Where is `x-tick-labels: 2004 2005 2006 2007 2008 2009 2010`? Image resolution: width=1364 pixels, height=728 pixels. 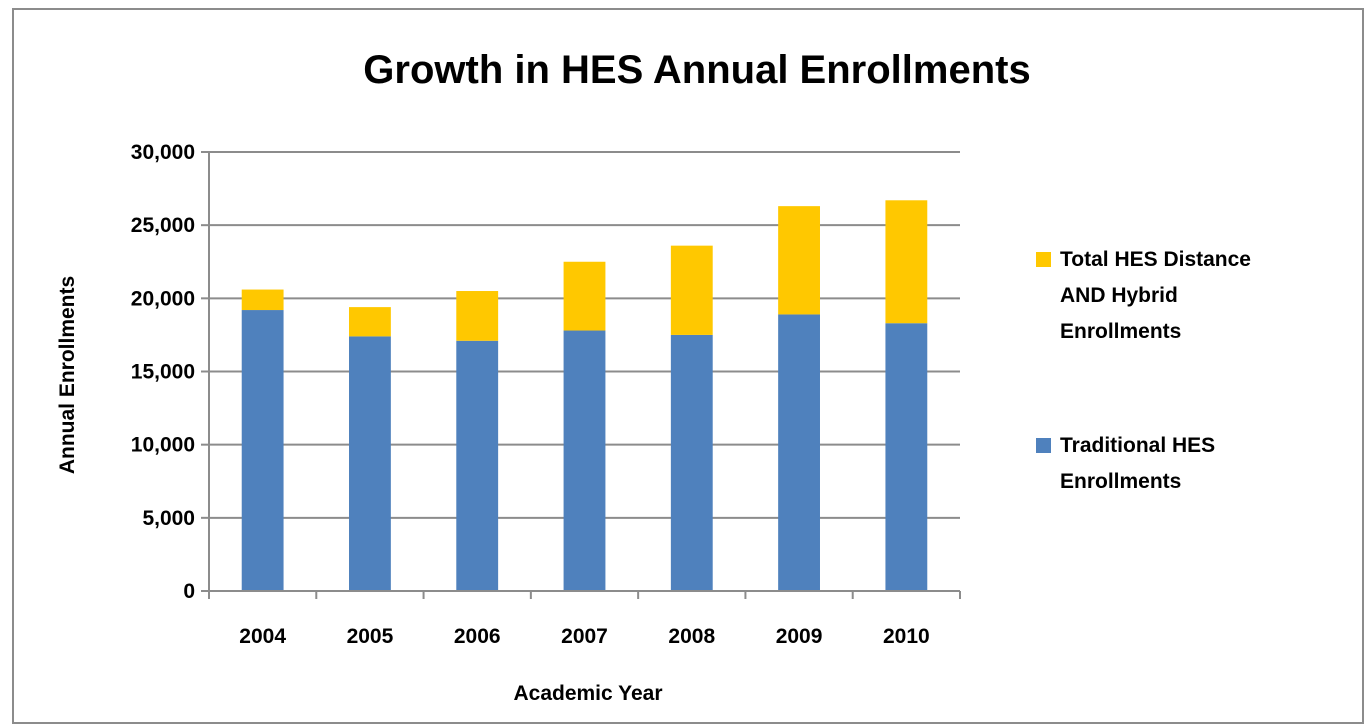
x-tick-labels: 2004 2005 2006 2007 2008 2009 2010 is located at coordinates (584, 636).